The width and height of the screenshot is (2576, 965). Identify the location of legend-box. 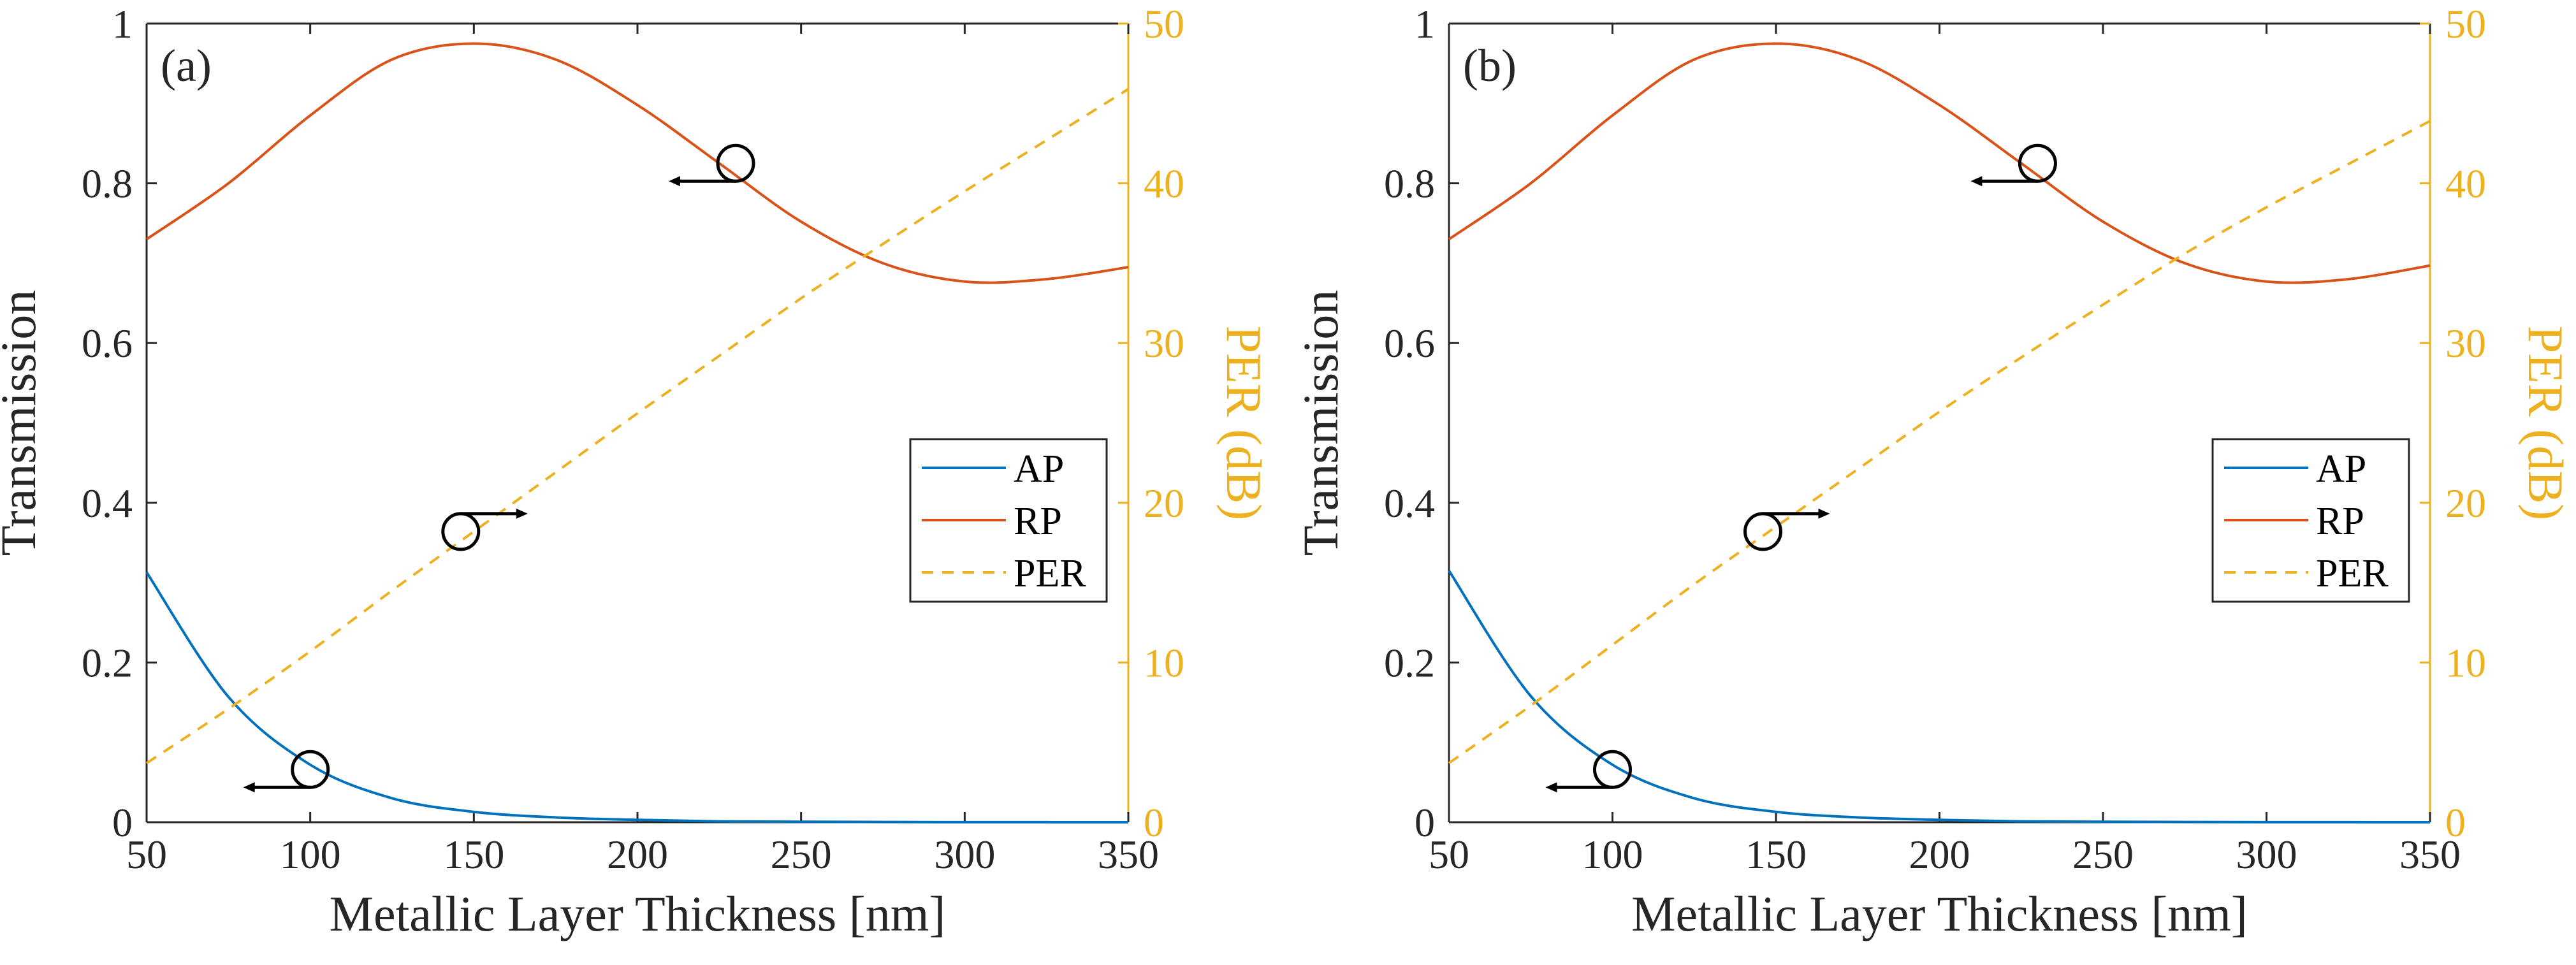
(2310, 520).